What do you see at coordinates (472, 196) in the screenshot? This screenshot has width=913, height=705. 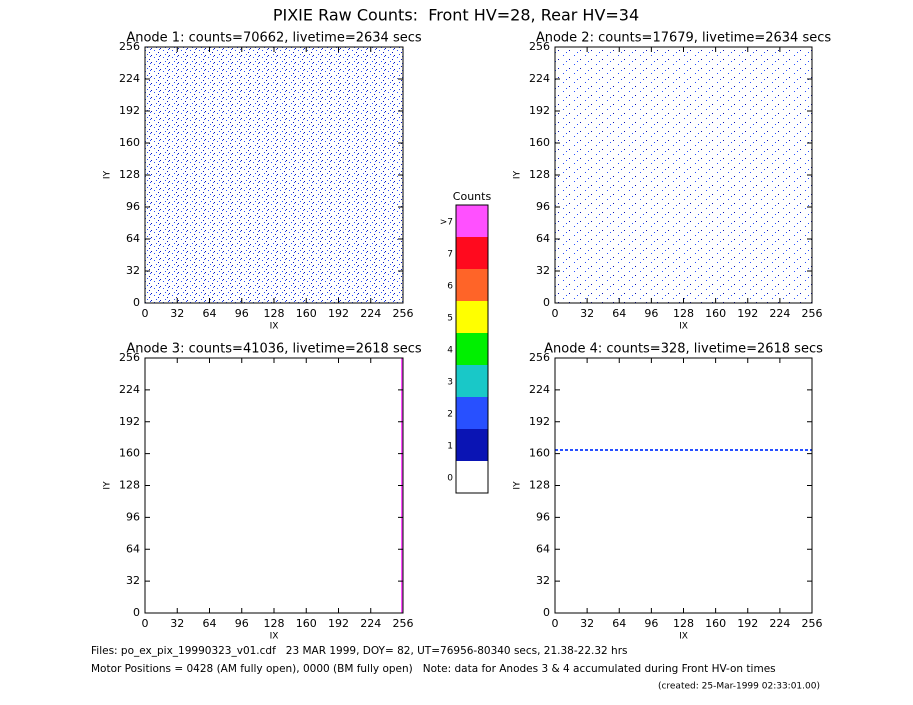 I see `colorbar-title: Counts` at bounding box center [472, 196].